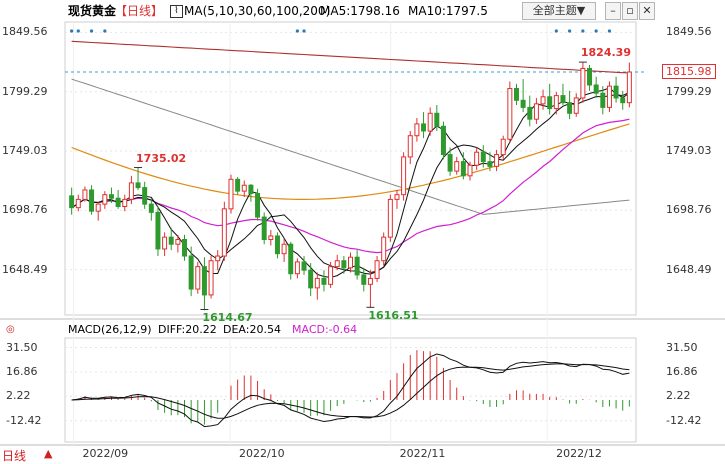  What do you see at coordinates (613, 11) in the screenshot?
I see `minimize-button: –` at bounding box center [613, 11].